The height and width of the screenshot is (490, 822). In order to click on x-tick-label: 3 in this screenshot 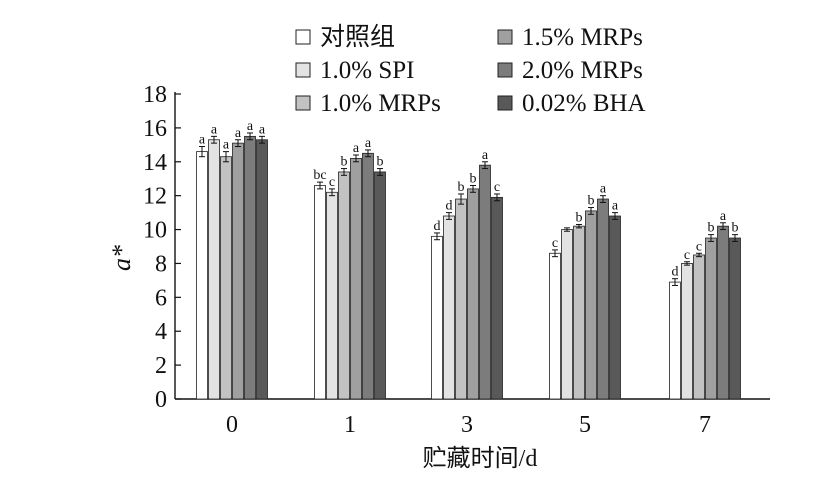, I will do `click(467, 425)`.